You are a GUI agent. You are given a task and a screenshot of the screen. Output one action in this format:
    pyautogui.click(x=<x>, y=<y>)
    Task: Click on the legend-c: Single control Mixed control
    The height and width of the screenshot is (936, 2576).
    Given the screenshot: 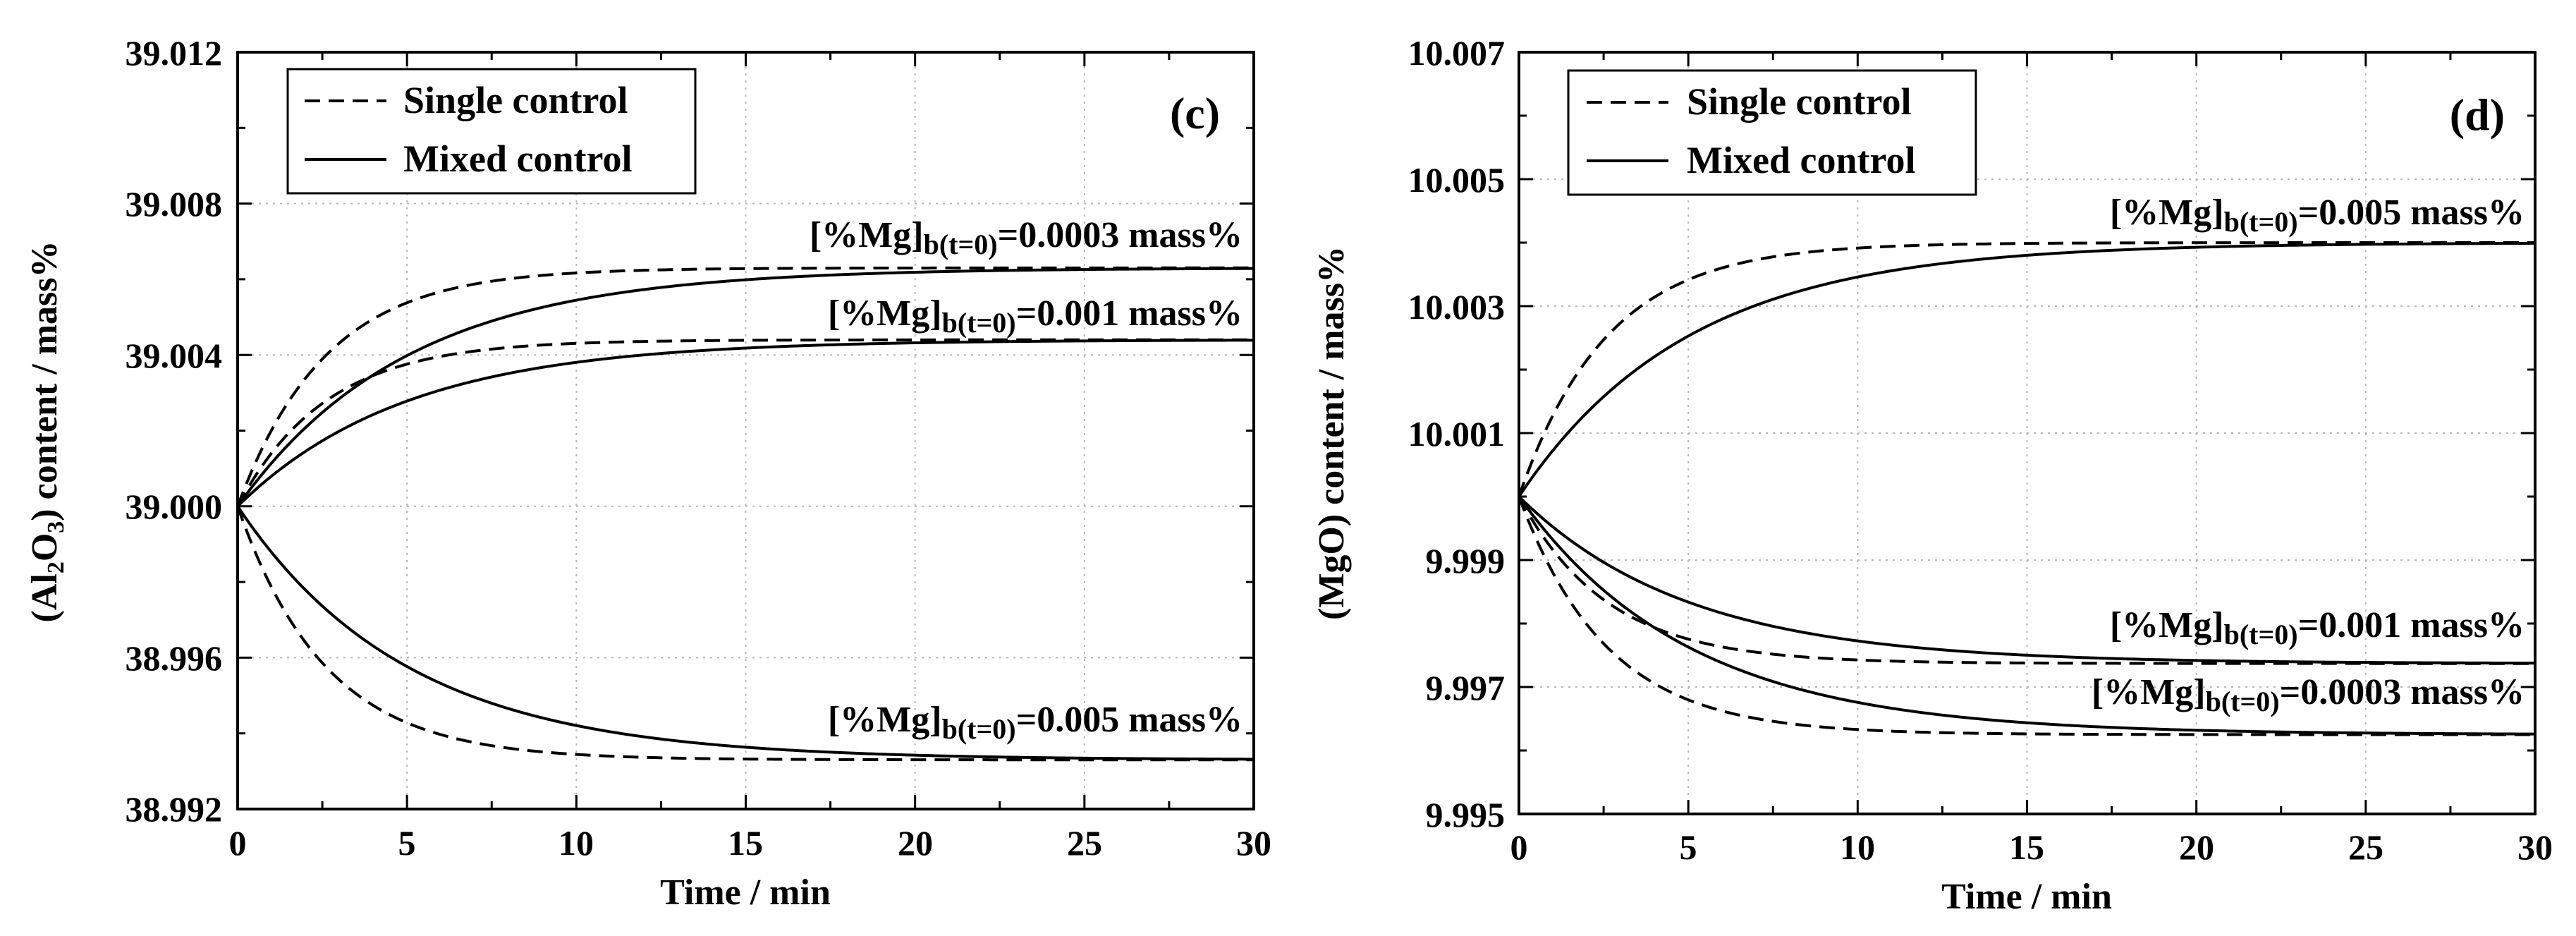 What is the action you would take?
    pyautogui.click(x=491, y=132)
    